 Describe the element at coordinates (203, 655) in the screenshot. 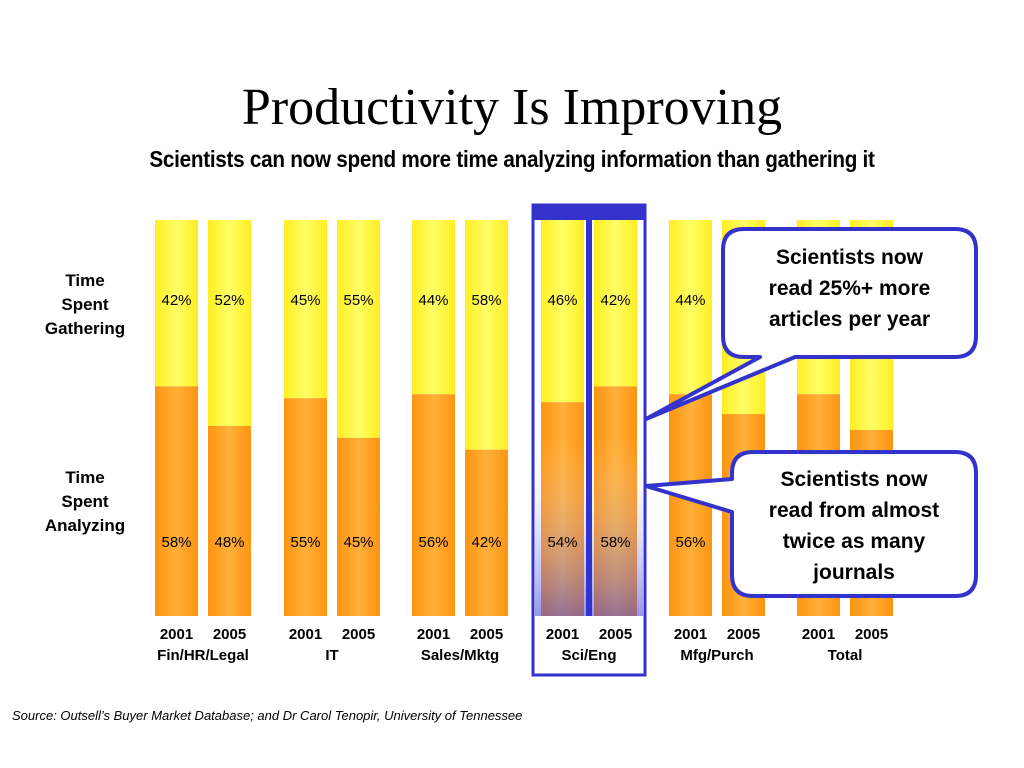

I see `group-label: Fin/HR/Legal` at that location.